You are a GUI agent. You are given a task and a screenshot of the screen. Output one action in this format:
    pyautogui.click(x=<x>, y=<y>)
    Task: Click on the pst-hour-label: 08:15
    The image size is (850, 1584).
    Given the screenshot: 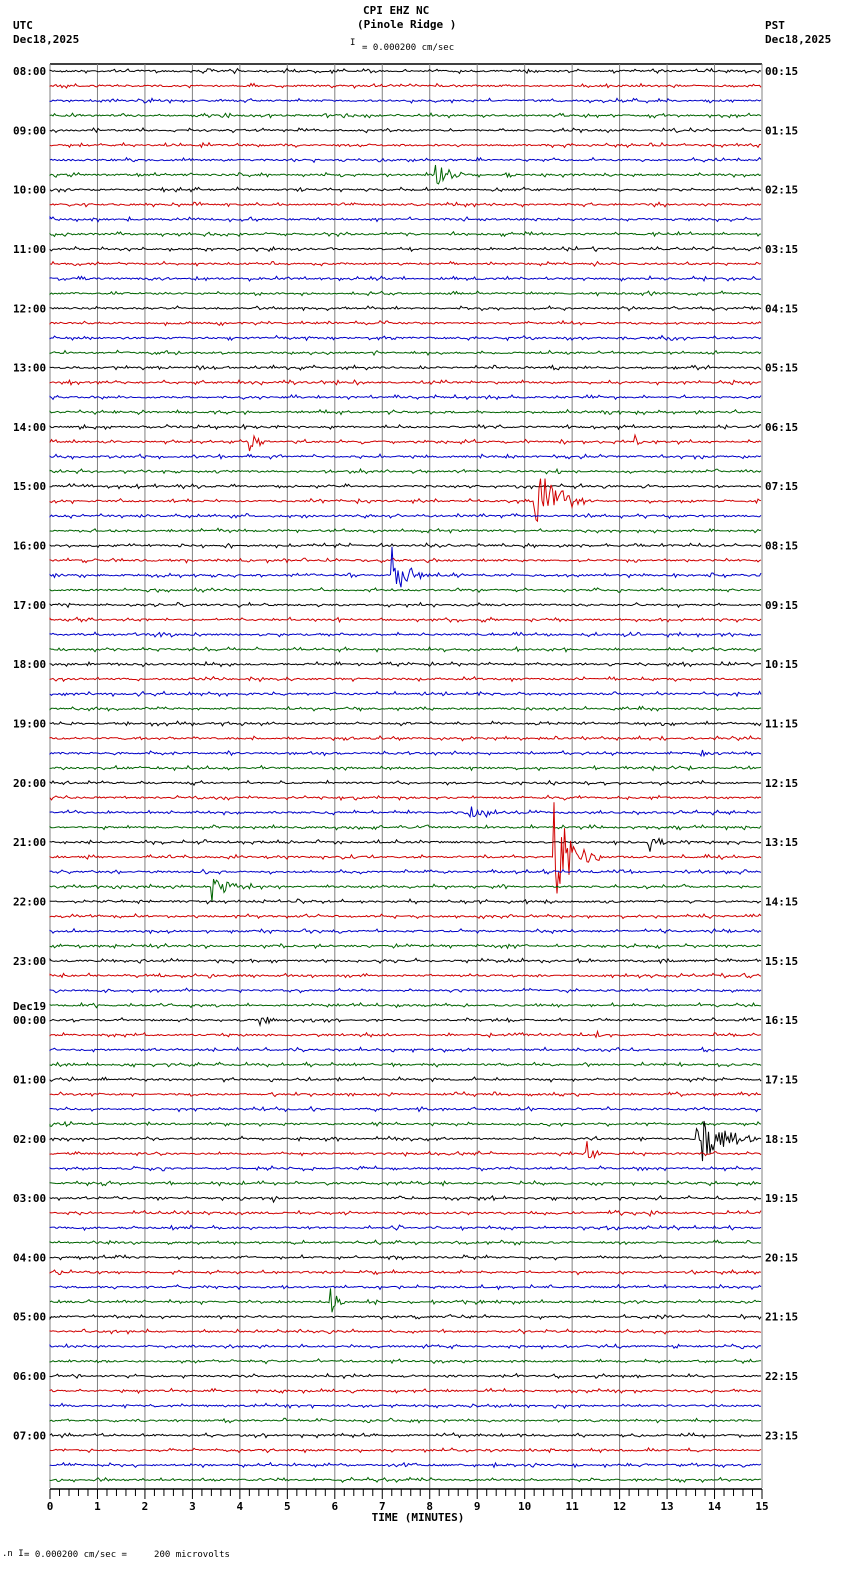 What is the action you would take?
    pyautogui.click(x=781, y=546)
    